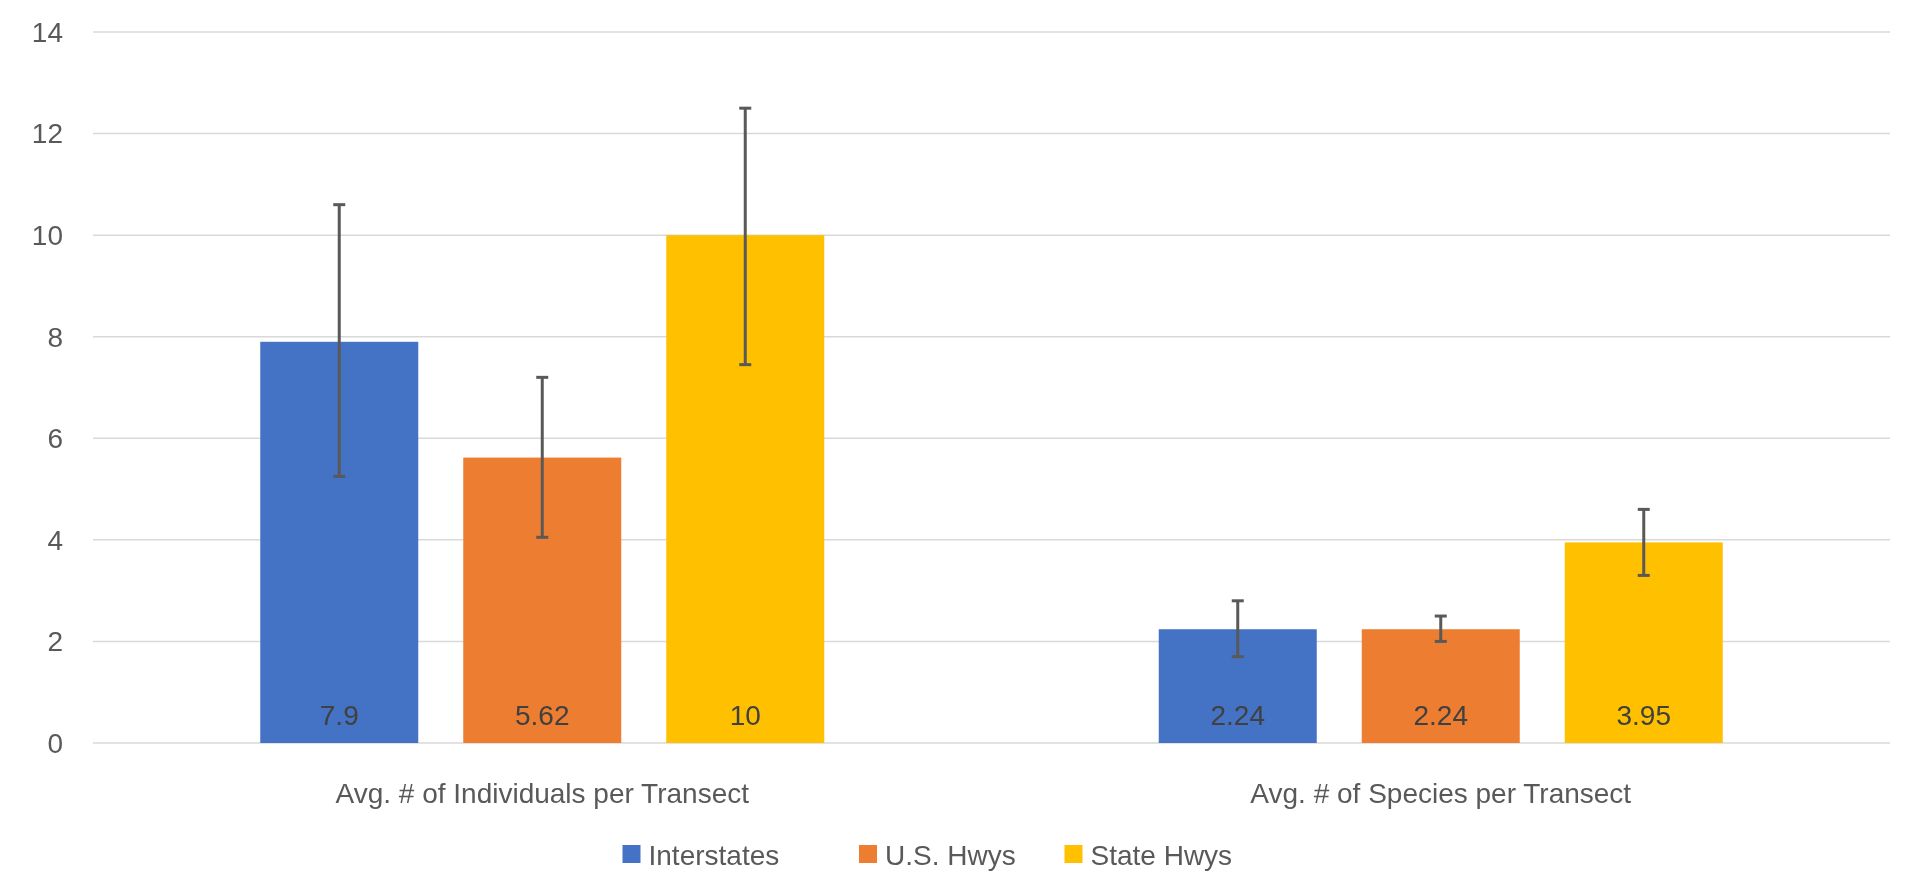 This screenshot has height=891, width=1908. I want to click on data-label: 10, so click(745, 715).